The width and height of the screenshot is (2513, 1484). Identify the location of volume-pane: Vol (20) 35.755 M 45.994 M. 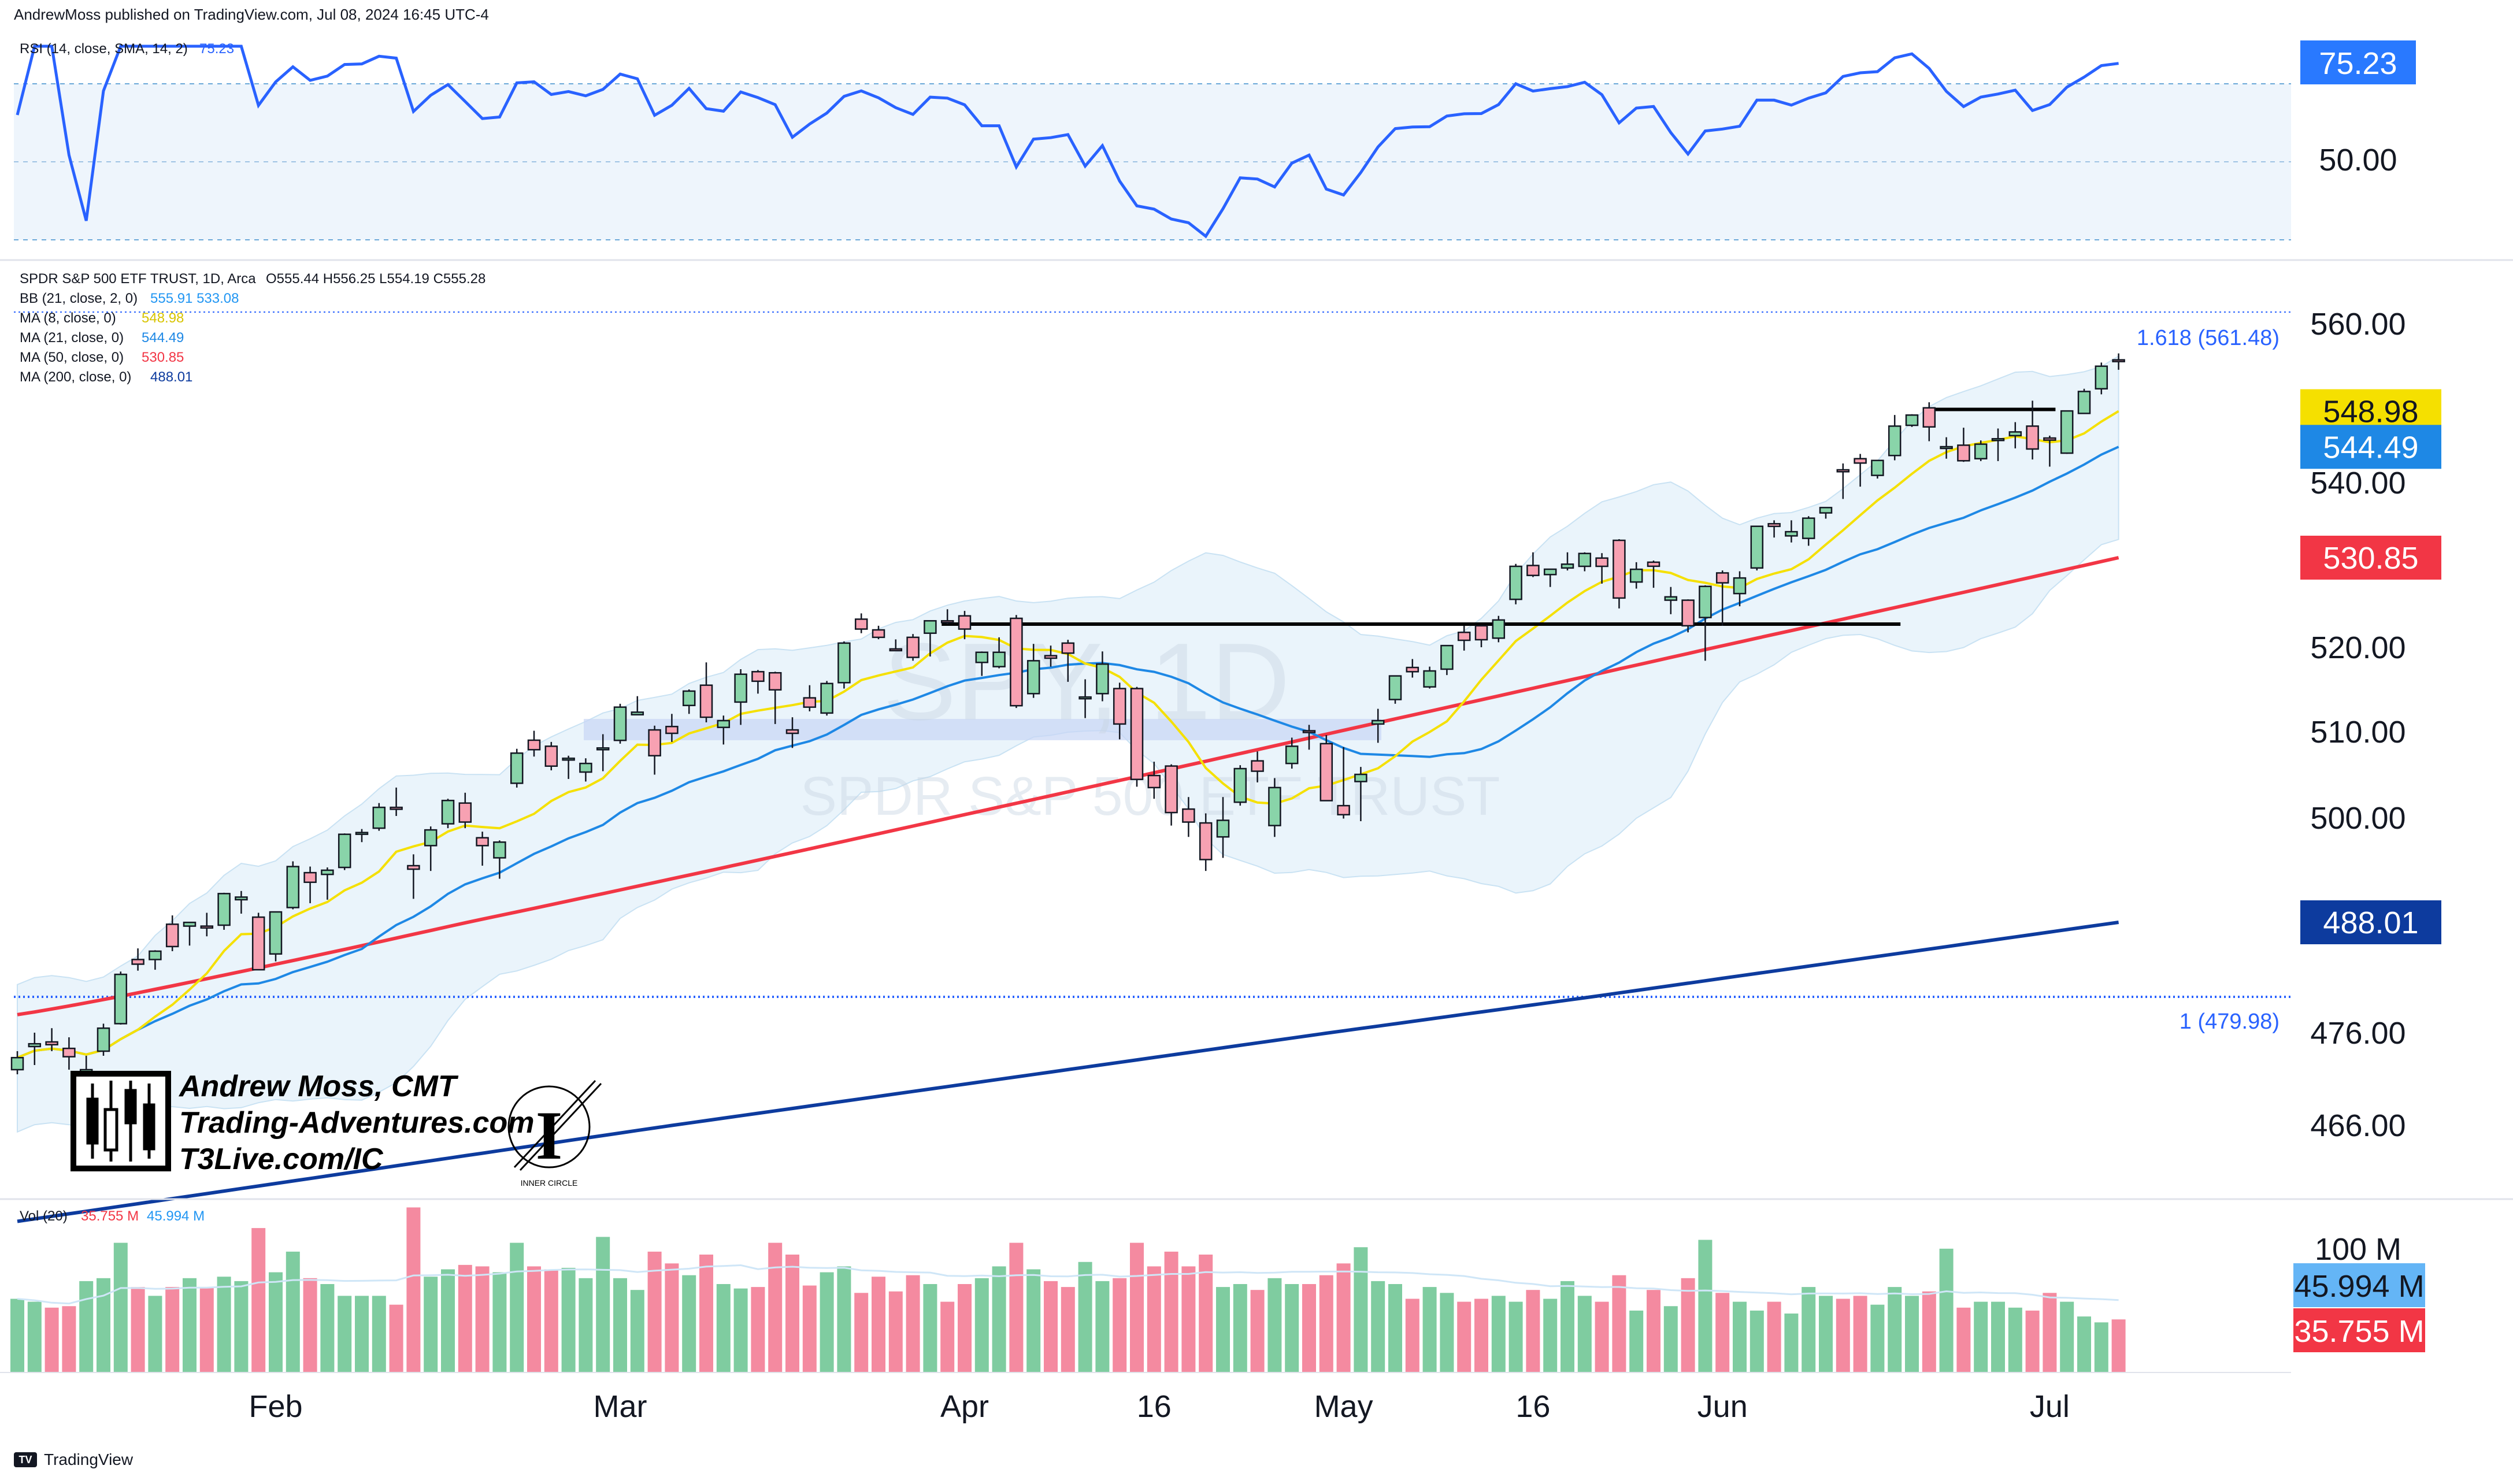
(1068, 1290).